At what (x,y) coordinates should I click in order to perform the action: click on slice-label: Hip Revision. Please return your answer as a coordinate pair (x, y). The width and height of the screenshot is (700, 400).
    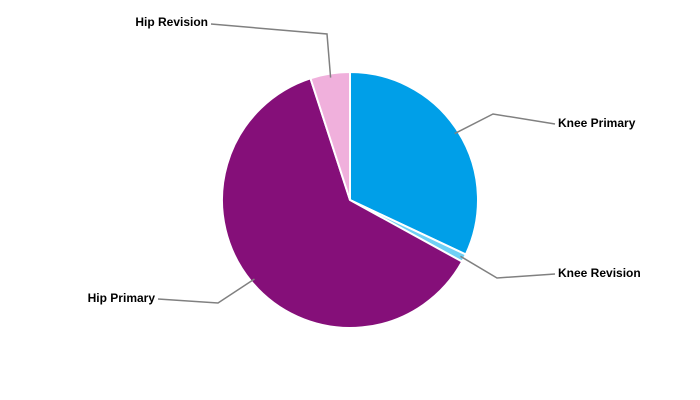
    Looking at the image, I should click on (171, 22).